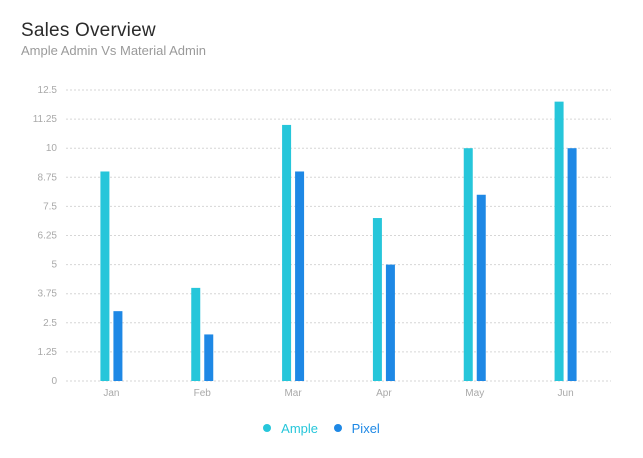  Describe the element at coordinates (267, 428) in the screenshot. I see `legend-dot-ample-icon` at that location.